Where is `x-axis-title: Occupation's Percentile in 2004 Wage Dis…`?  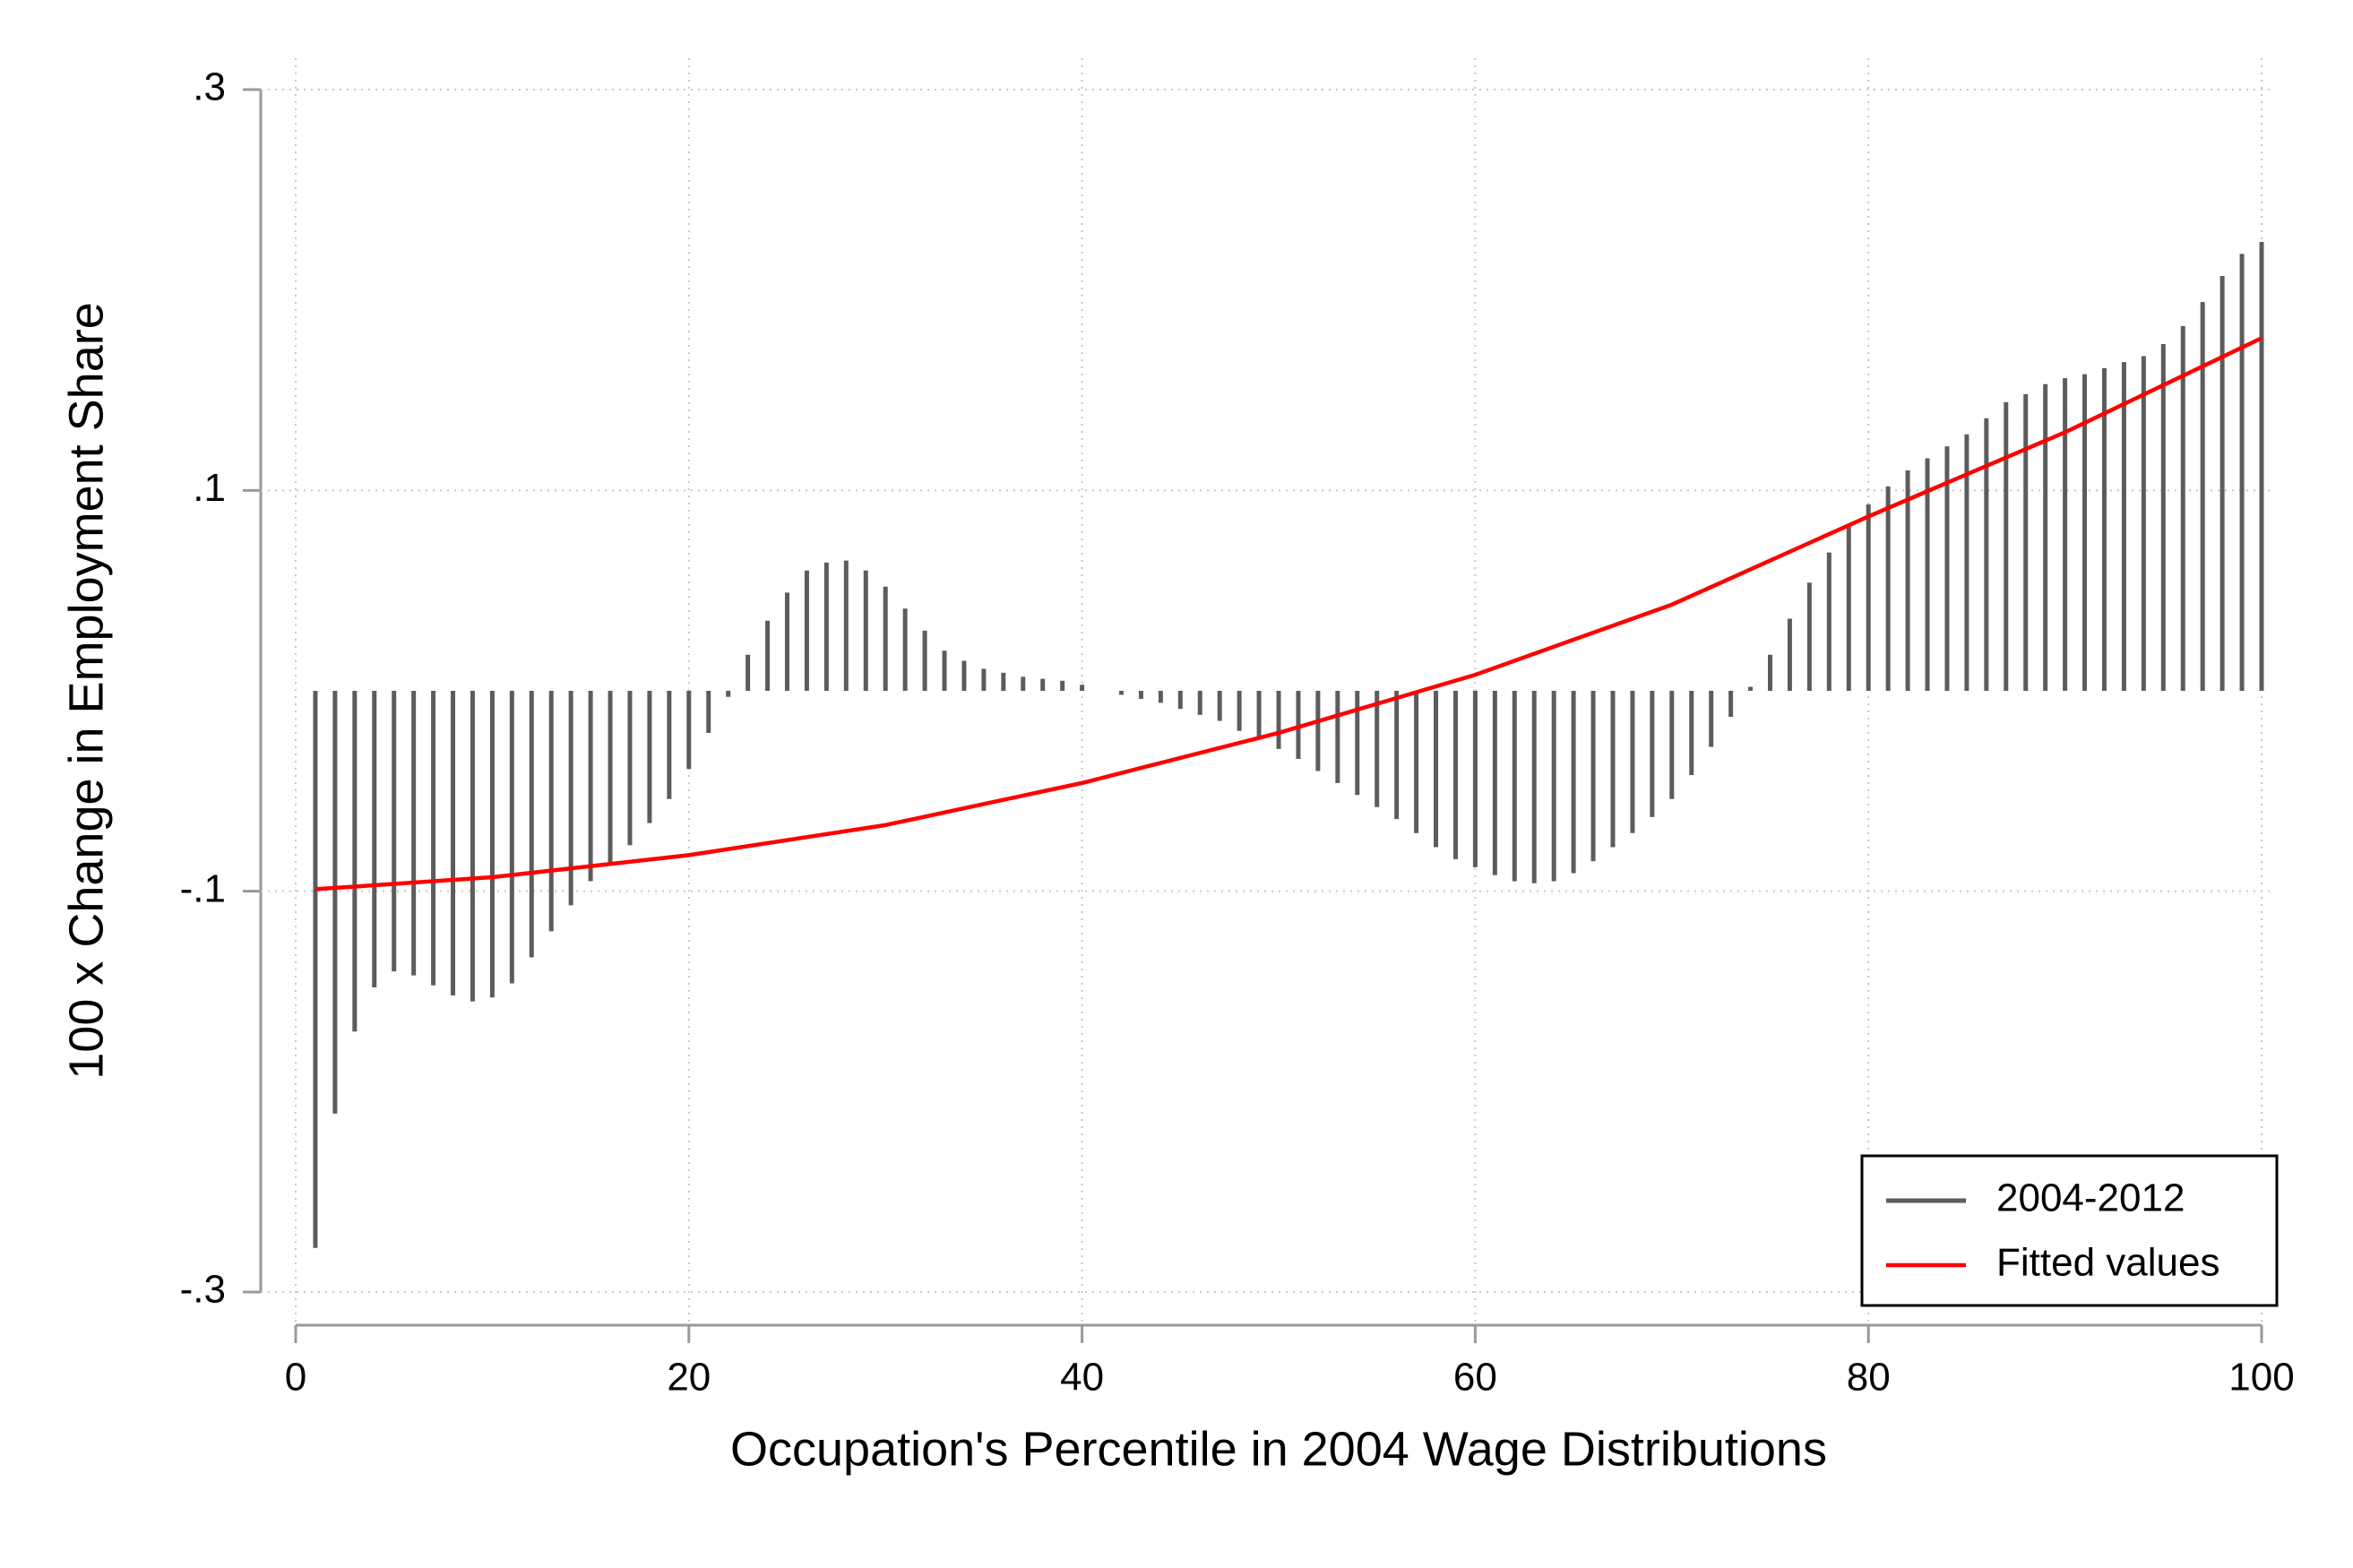
x-axis-title: Occupation's Percentile in 2004 Wage Dis… is located at coordinates (1278, 1449).